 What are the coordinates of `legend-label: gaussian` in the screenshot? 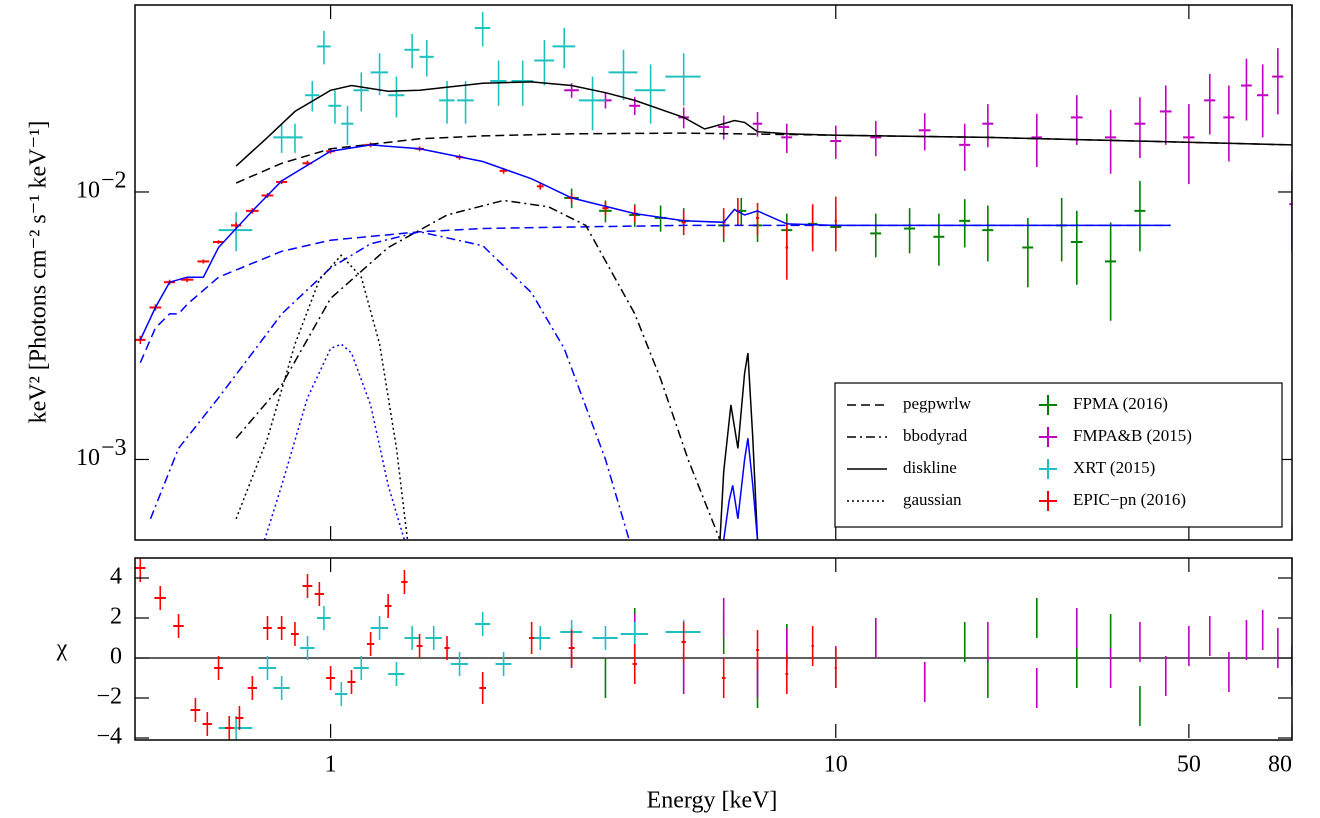 It's located at (932, 499).